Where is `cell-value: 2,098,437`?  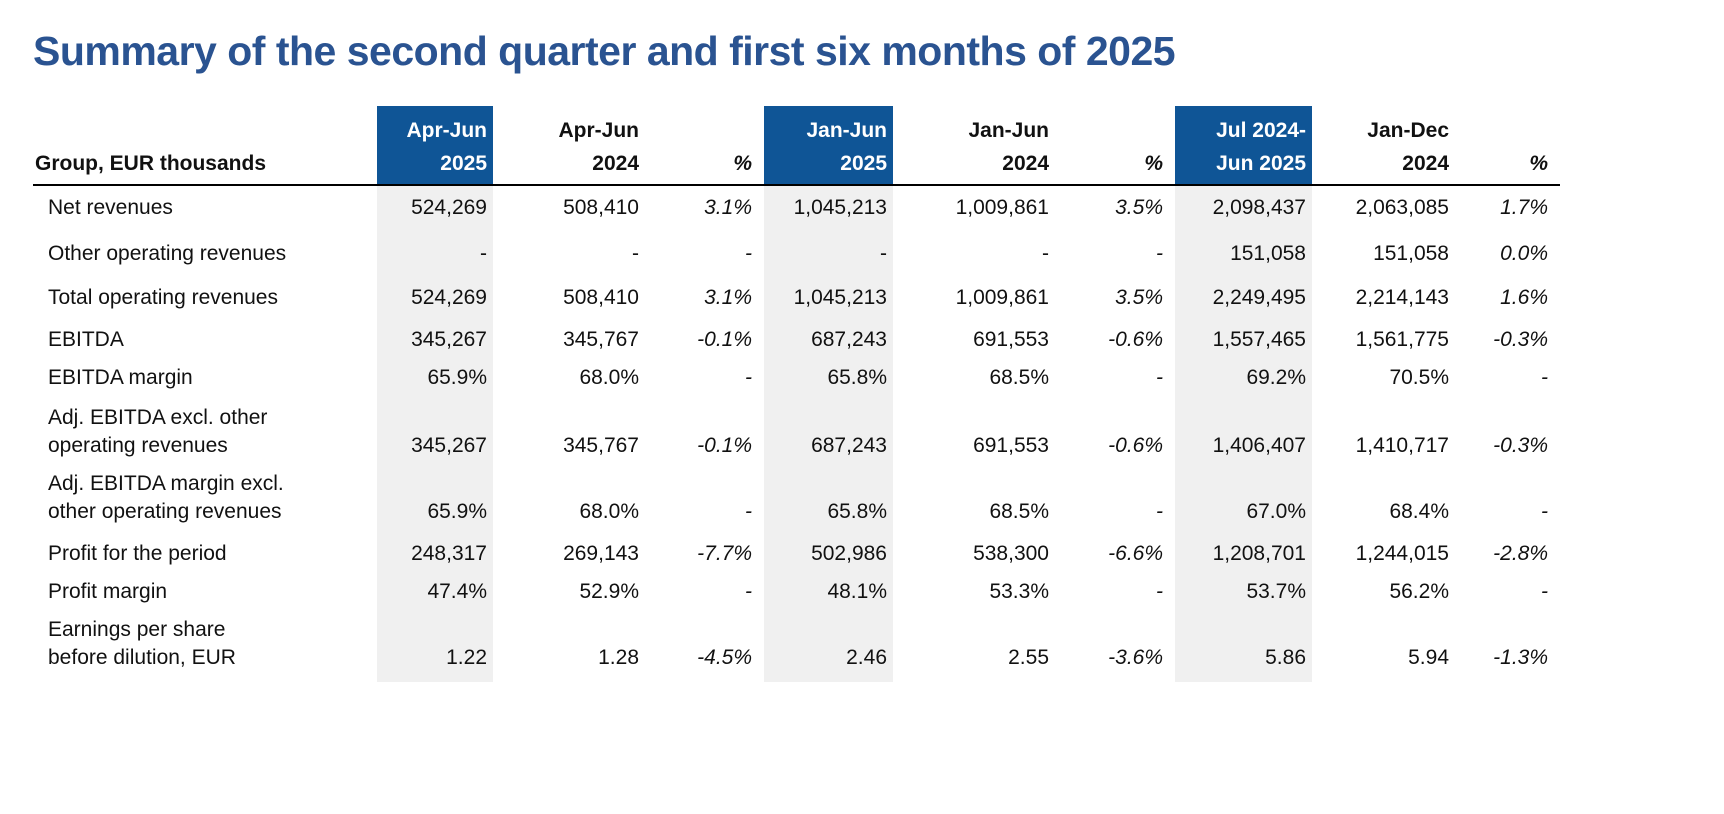 cell-value: 2,098,437 is located at coordinates (1243, 208).